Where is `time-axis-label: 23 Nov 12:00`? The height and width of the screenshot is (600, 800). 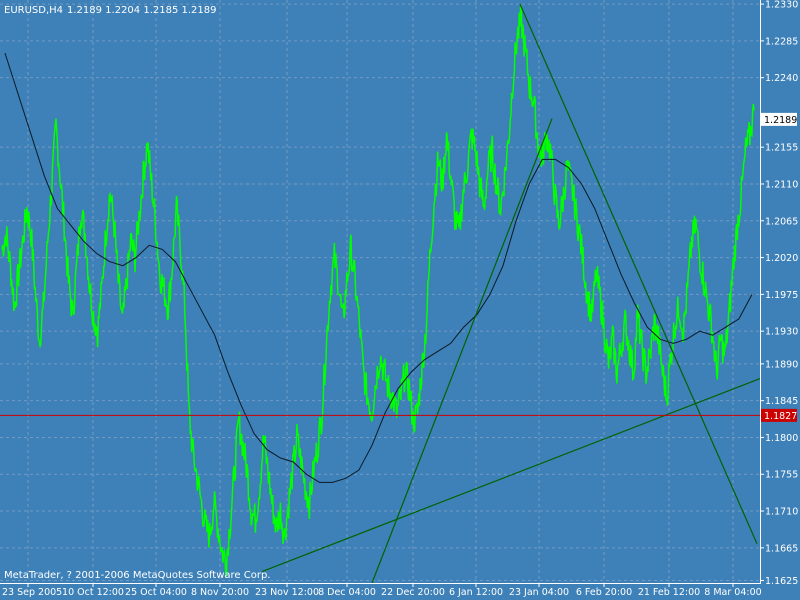
time-axis-label: 23 Nov 12:00 is located at coordinates (287, 592).